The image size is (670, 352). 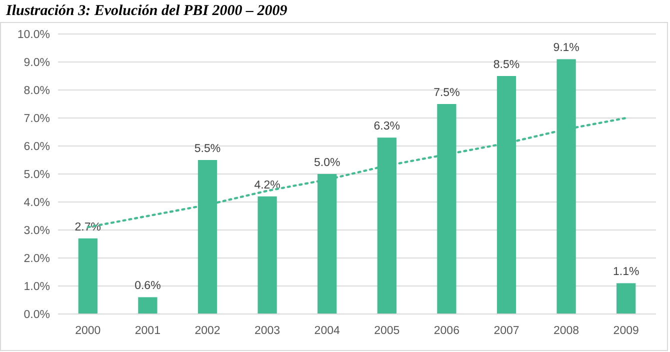 What do you see at coordinates (207, 331) in the screenshot?
I see `x-tick-label: 2002` at bounding box center [207, 331].